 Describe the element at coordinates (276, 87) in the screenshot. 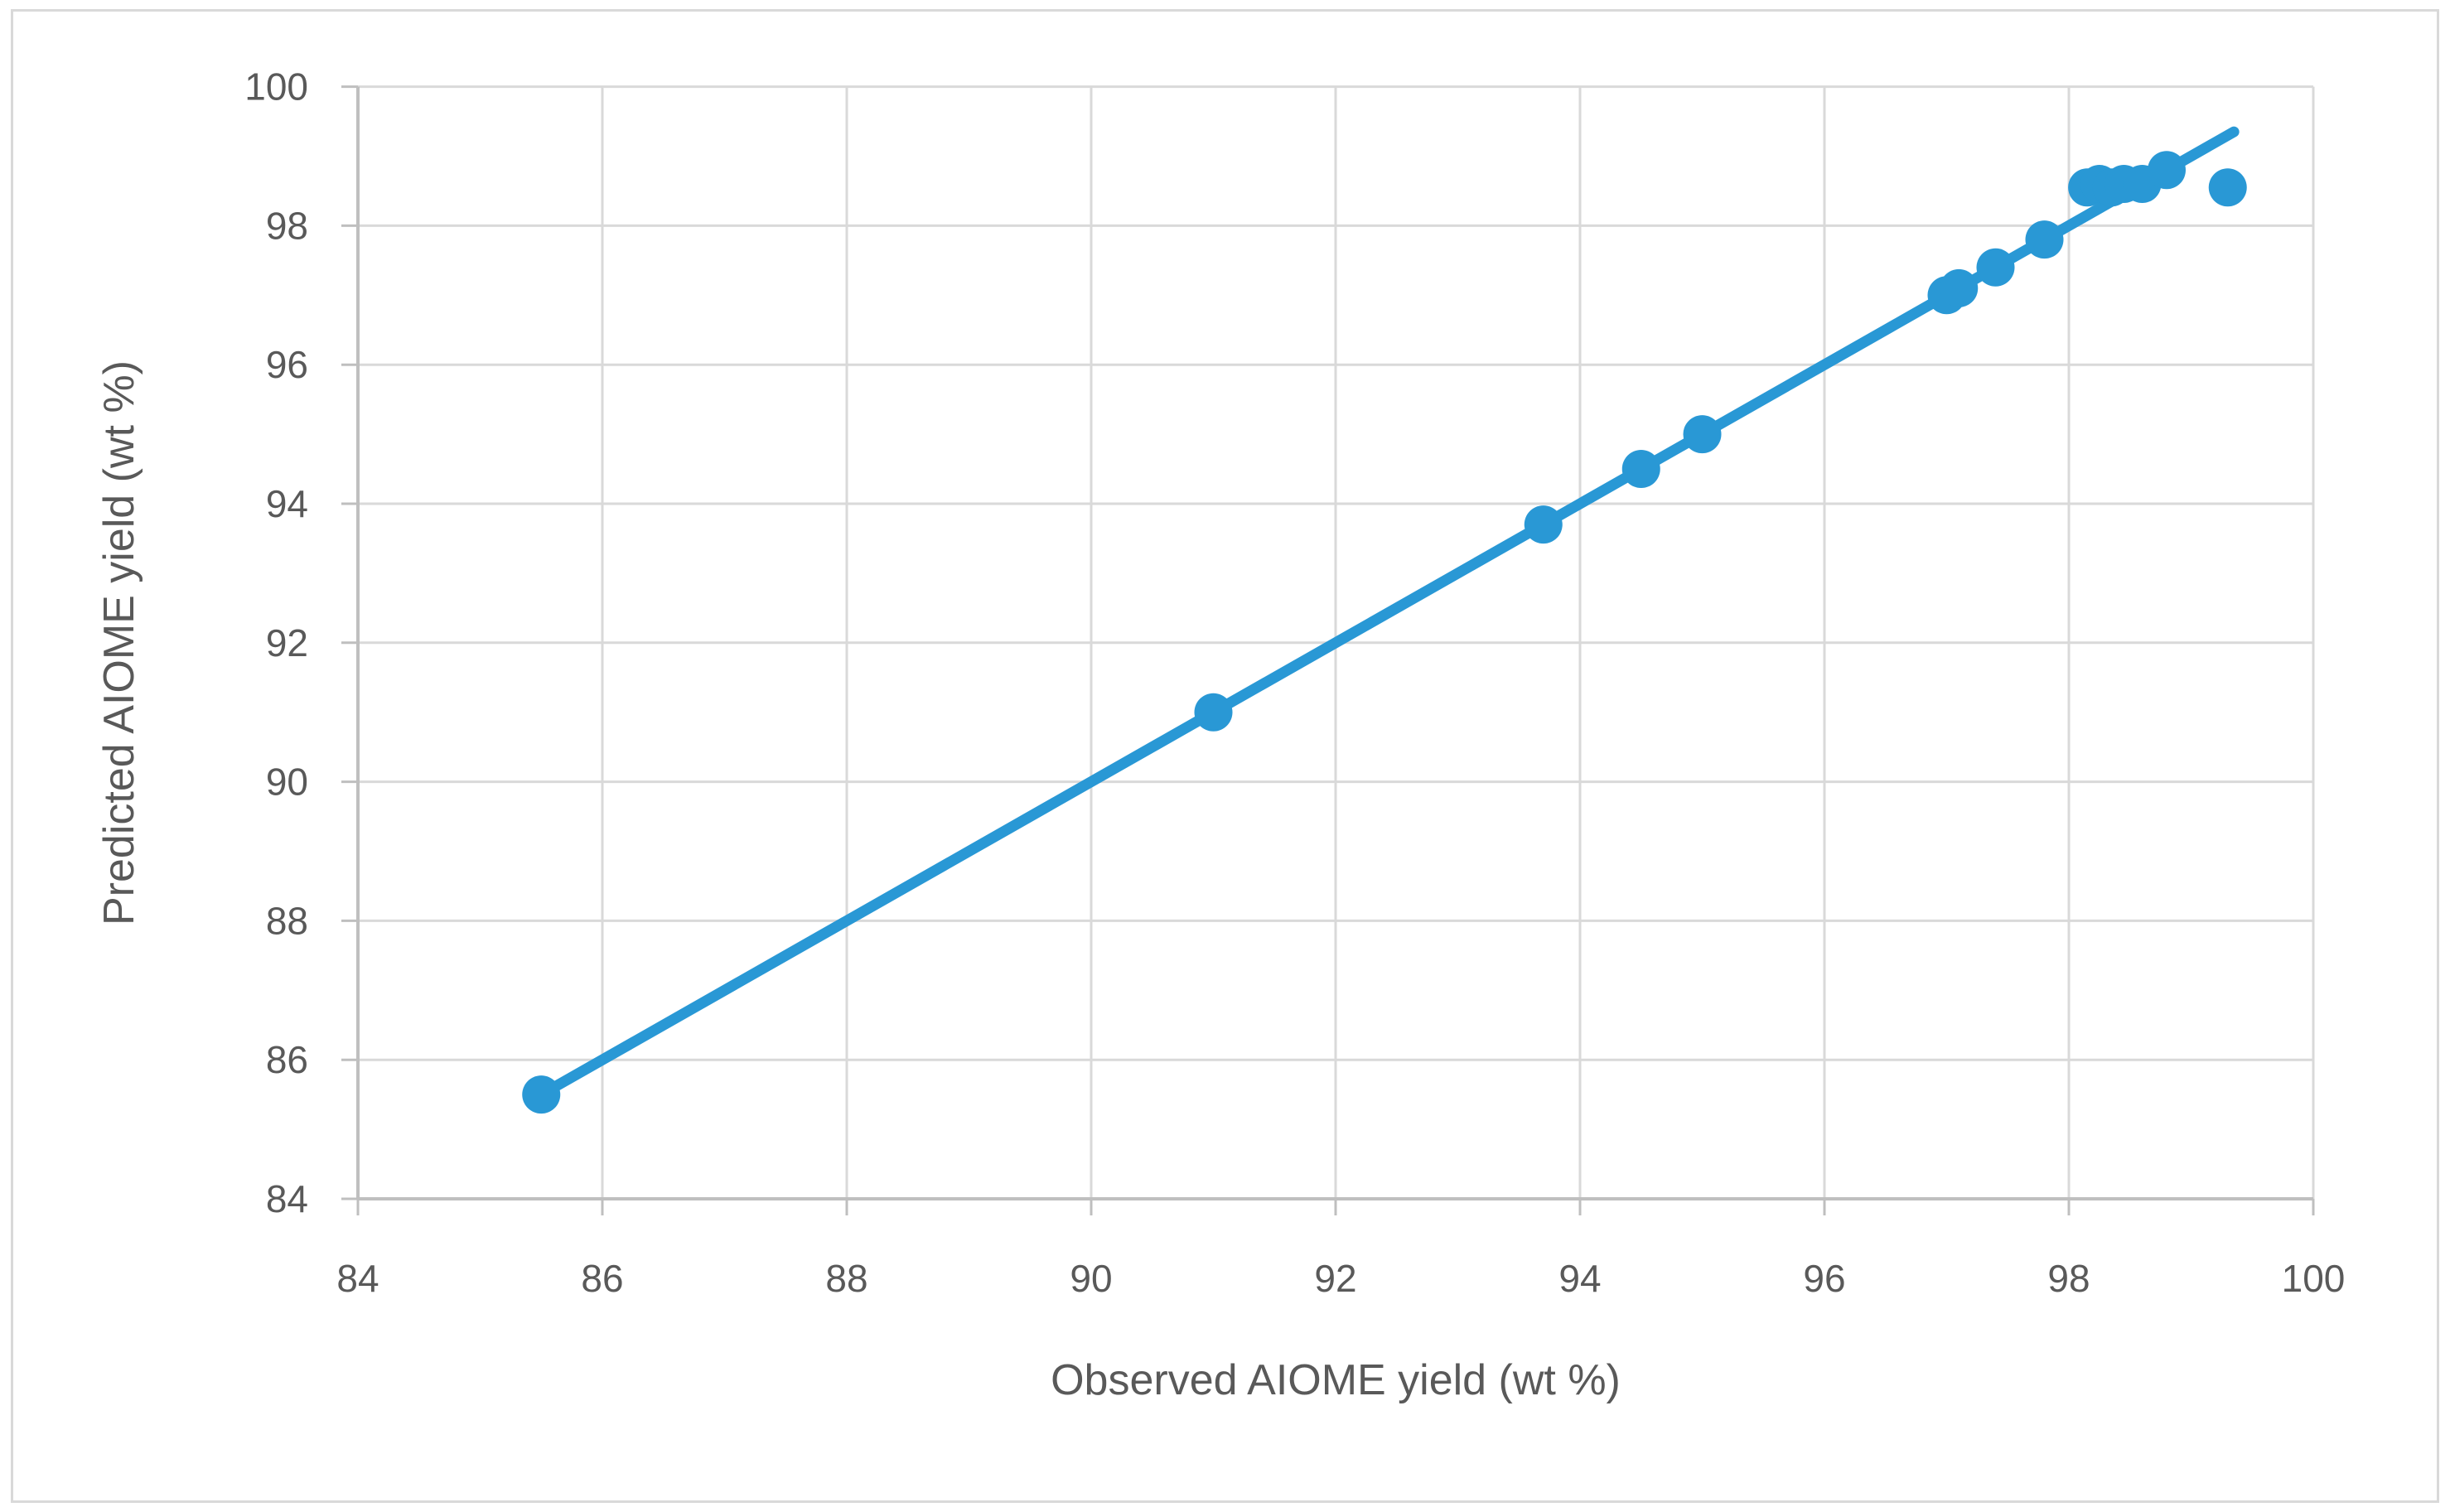

I see `y-tick-label: 100` at that location.